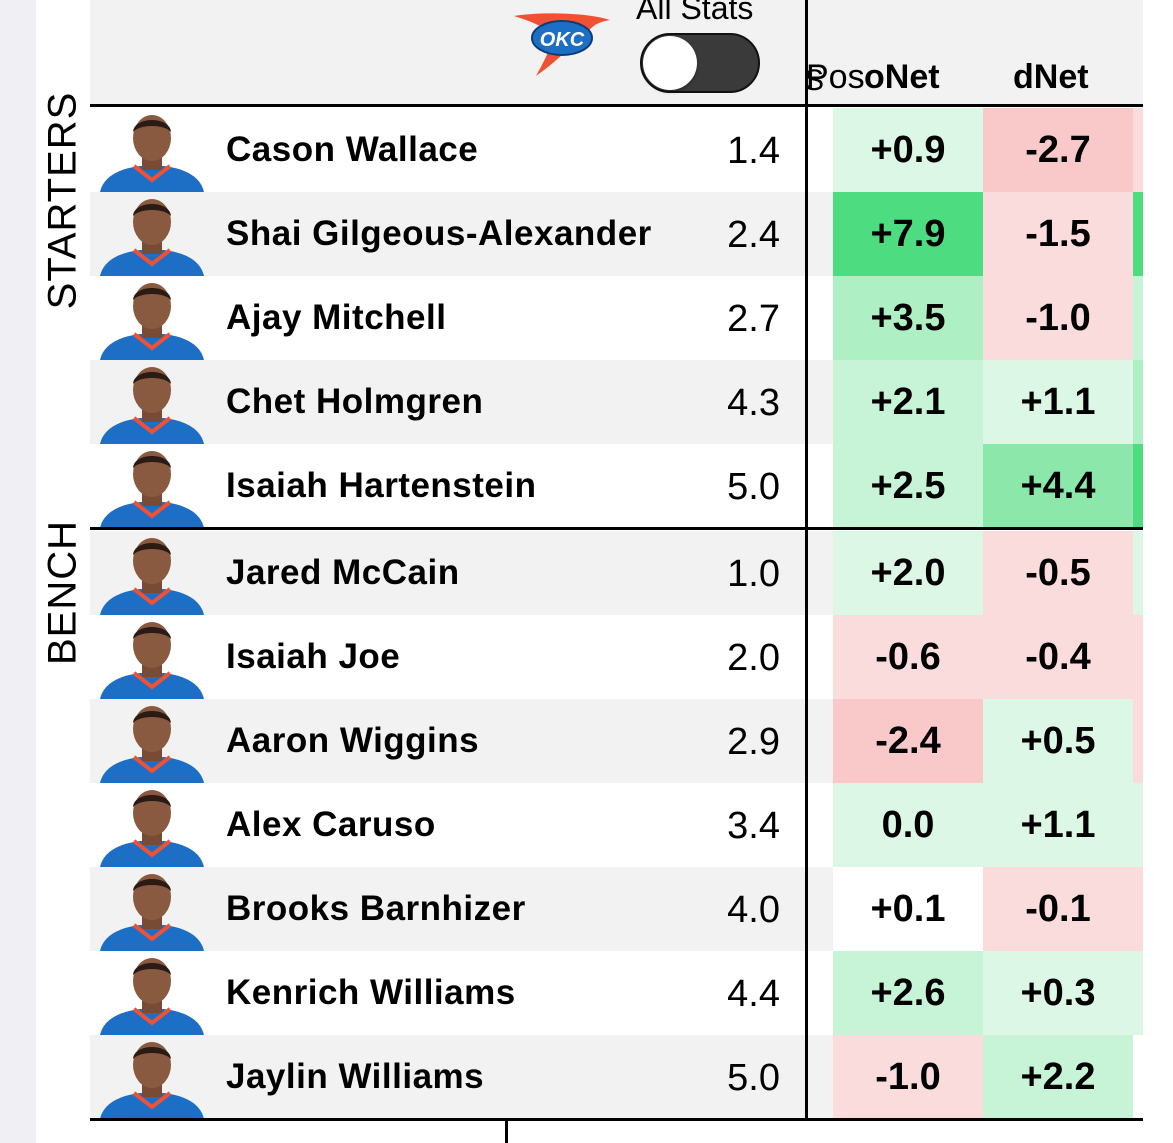 This screenshot has width=1173, height=1143. Describe the element at coordinates (908, 150) in the screenshot. I see `onet-cell: +0.9` at that location.